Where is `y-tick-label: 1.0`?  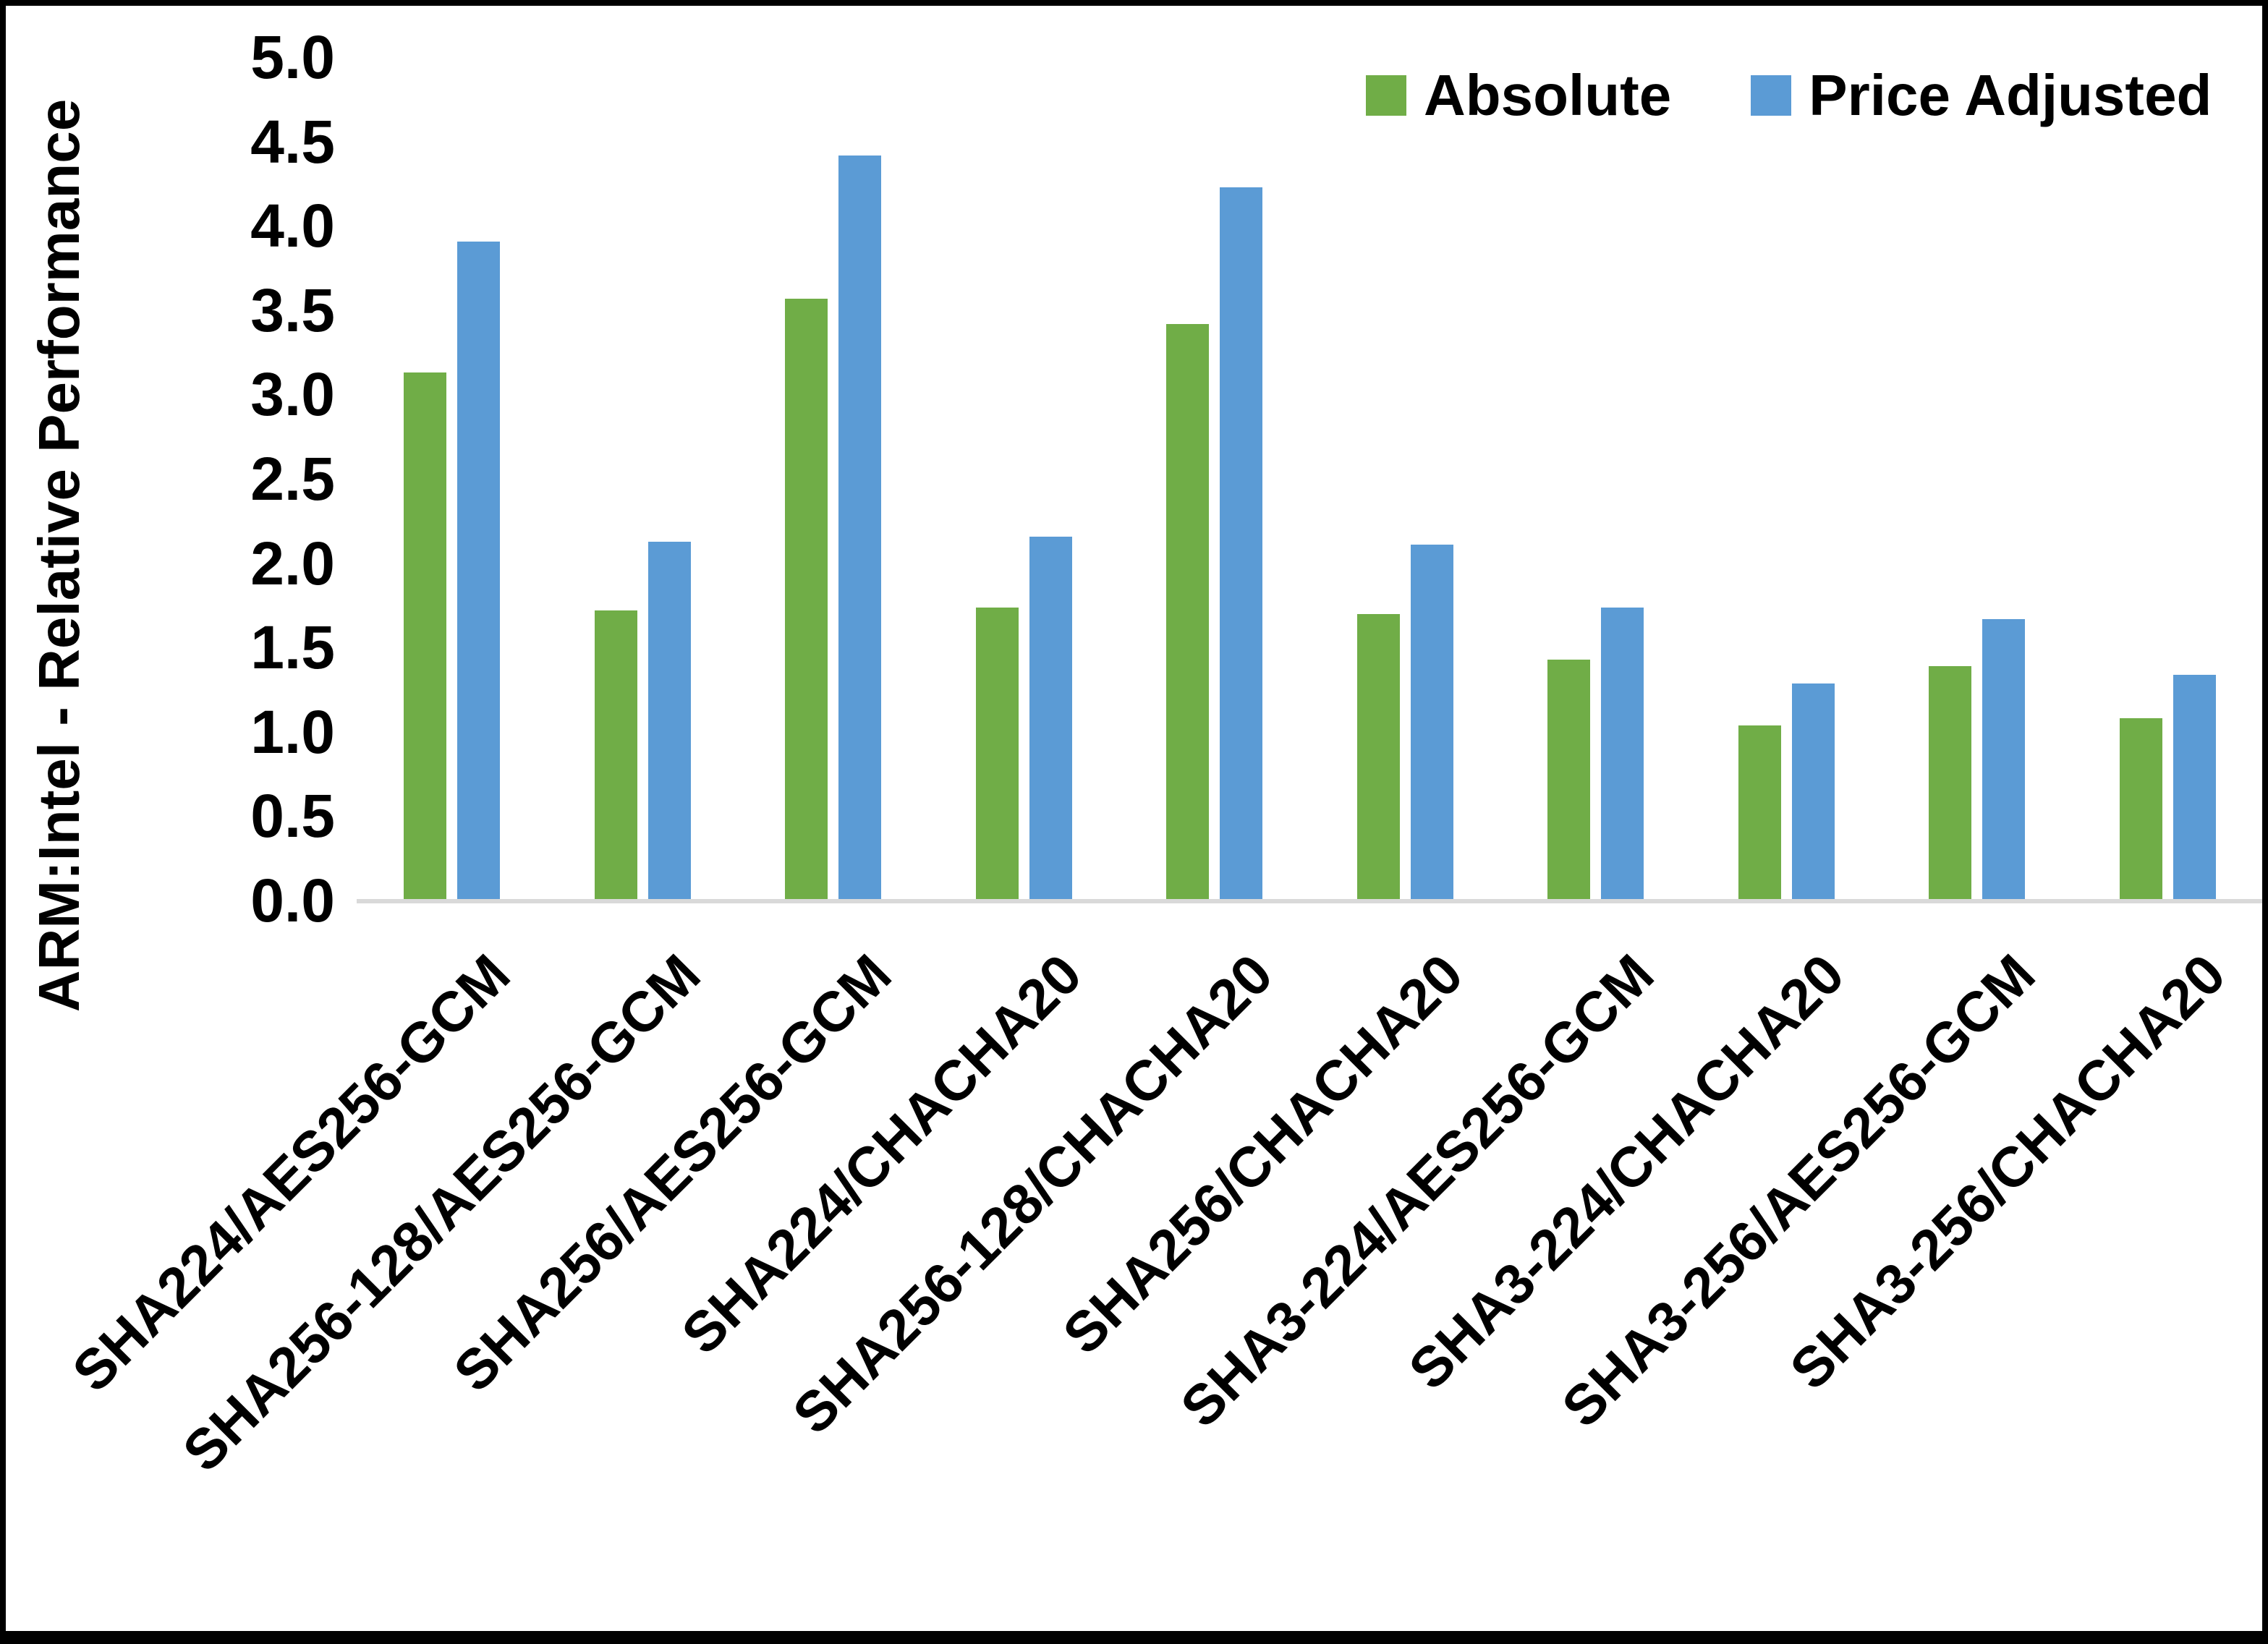 y-tick-label: 1.0 is located at coordinates (292, 731).